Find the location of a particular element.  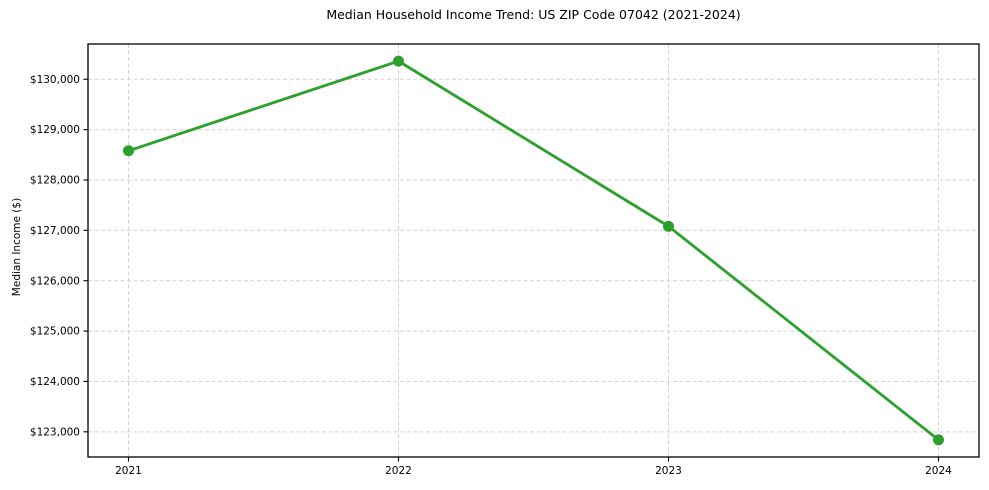

y-tick-label: $130,000 is located at coordinates (55, 80).